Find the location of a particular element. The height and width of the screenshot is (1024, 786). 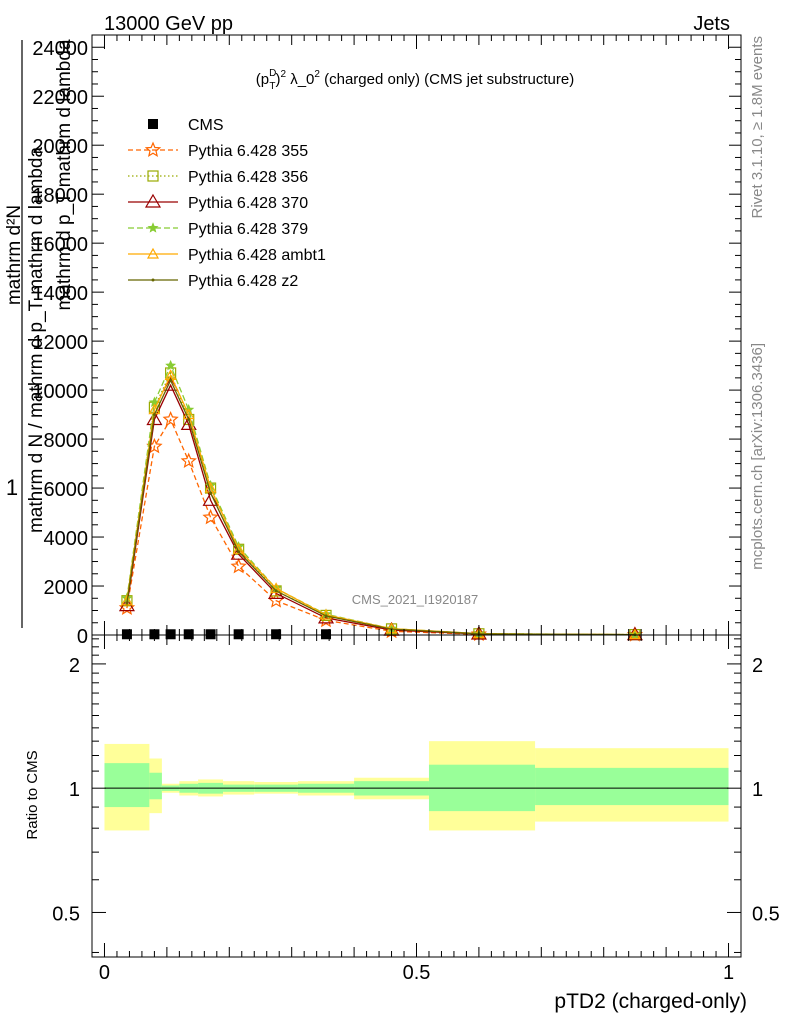

ratio-y-tick-label: 1 is located at coordinates (74, 790).